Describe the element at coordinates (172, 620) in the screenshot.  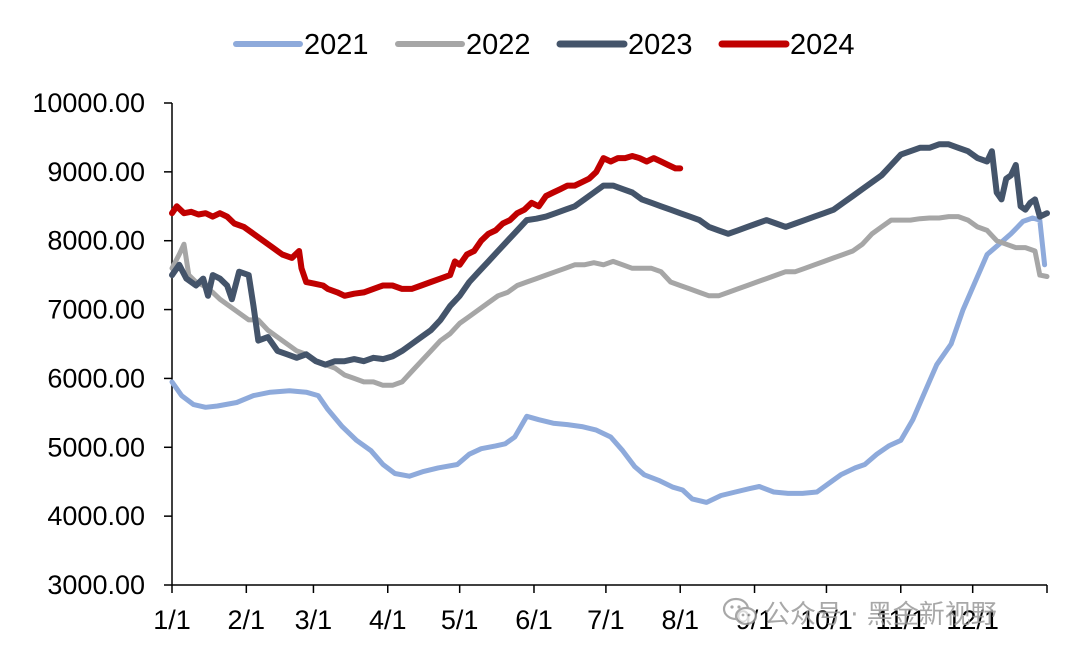
I see `x-tick-label: 1/1` at that location.